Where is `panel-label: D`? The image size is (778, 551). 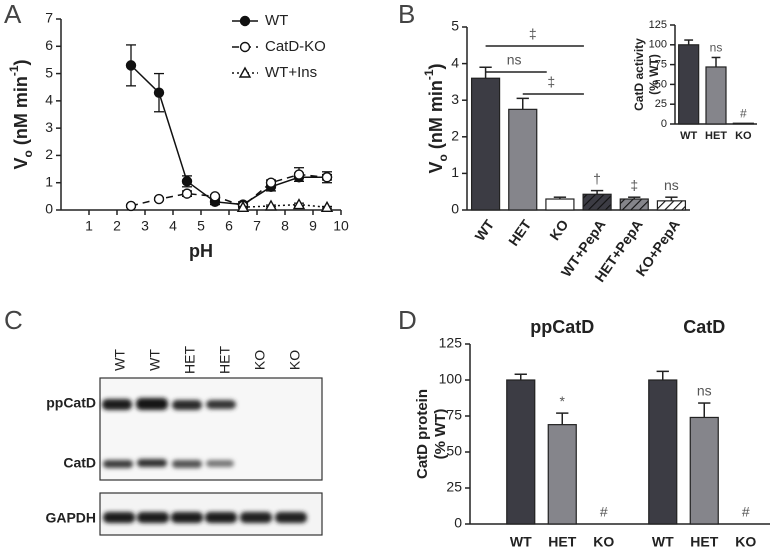 panel-label: D is located at coordinates (407, 320).